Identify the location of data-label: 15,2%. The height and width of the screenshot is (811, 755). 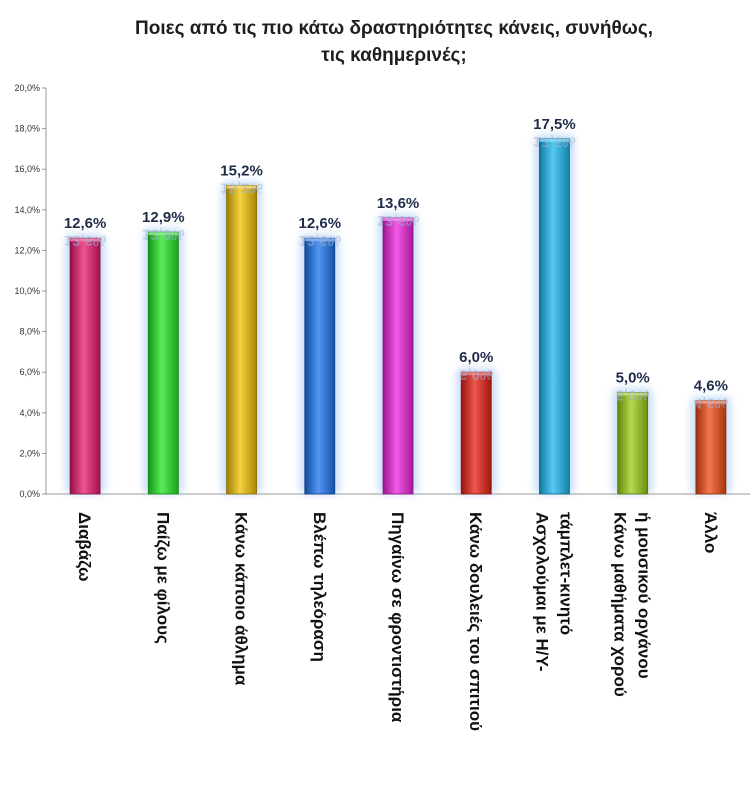
(241, 170).